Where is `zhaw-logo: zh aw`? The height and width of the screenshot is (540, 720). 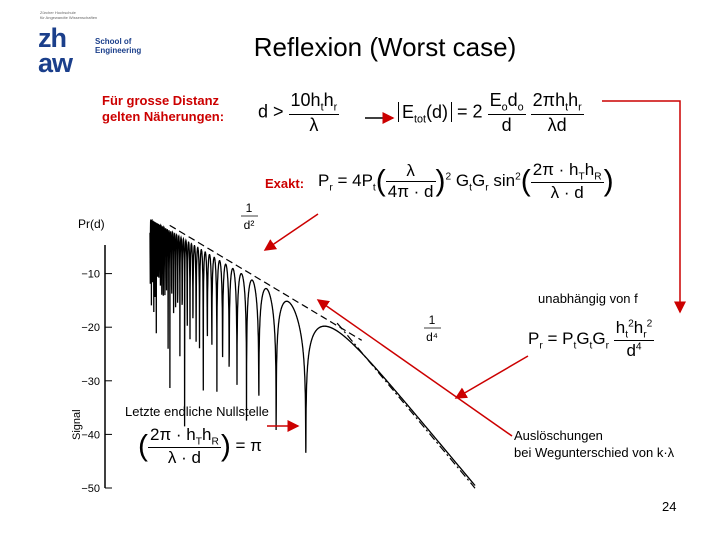 zhaw-logo: zh aw is located at coordinates (55, 50).